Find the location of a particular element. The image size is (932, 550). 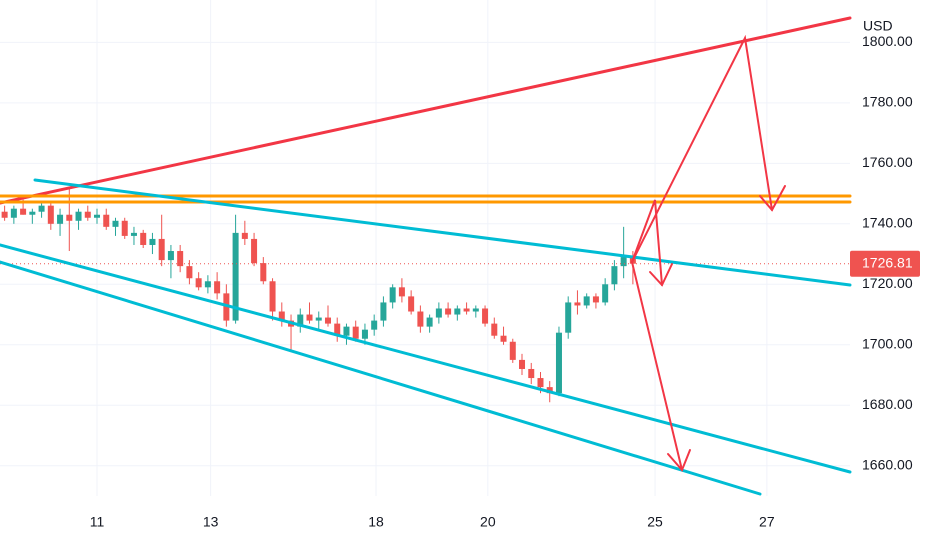

x-tick-label: 13 is located at coordinates (211, 522).